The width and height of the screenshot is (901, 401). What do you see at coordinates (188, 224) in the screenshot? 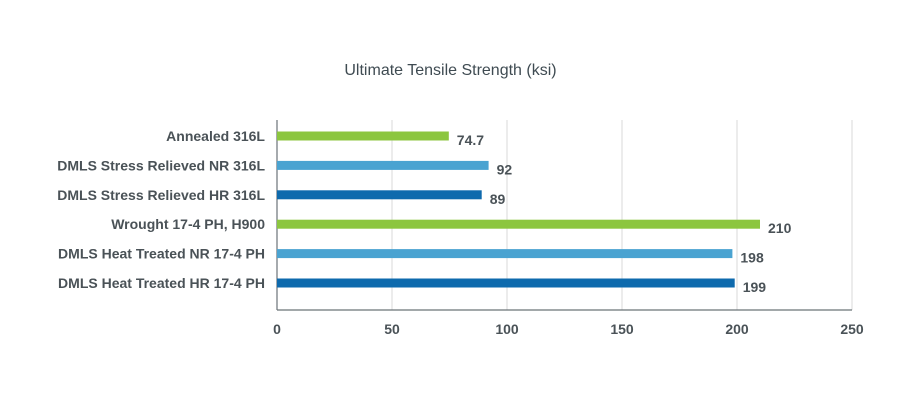
I see `category-label: Wrought 17-4 PH, H900` at bounding box center [188, 224].